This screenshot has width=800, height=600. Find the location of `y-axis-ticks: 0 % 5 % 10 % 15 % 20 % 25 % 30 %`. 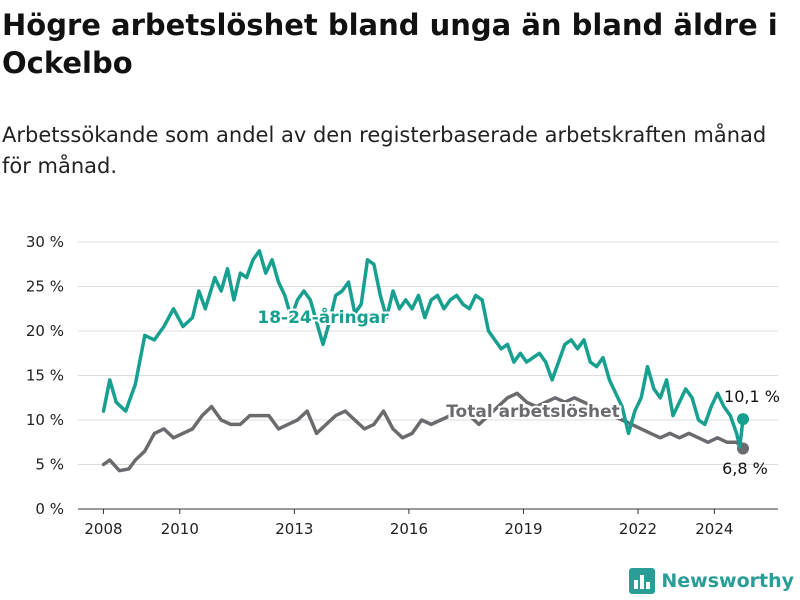

y-axis-ticks: 0 % 5 % 10 % 15 % 20 % 25 % 30 % is located at coordinates (45, 375).